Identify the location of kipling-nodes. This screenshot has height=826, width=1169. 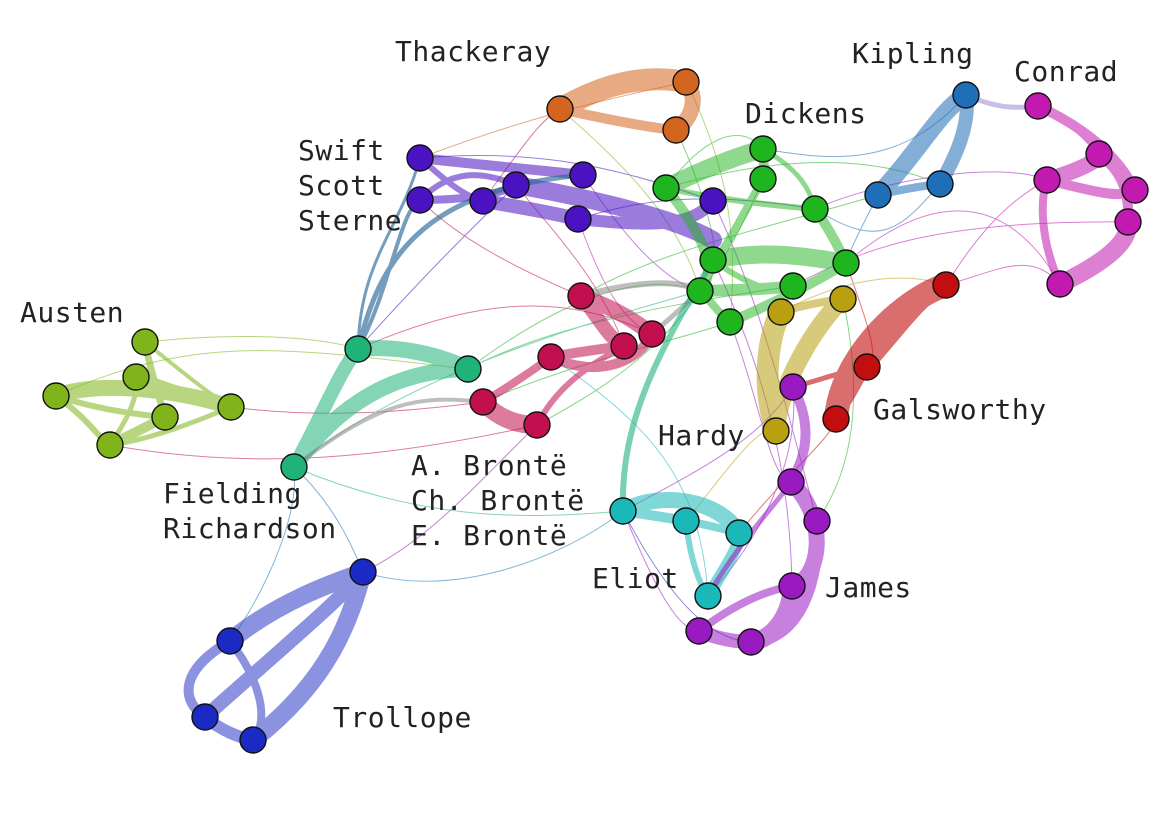
(922, 145).